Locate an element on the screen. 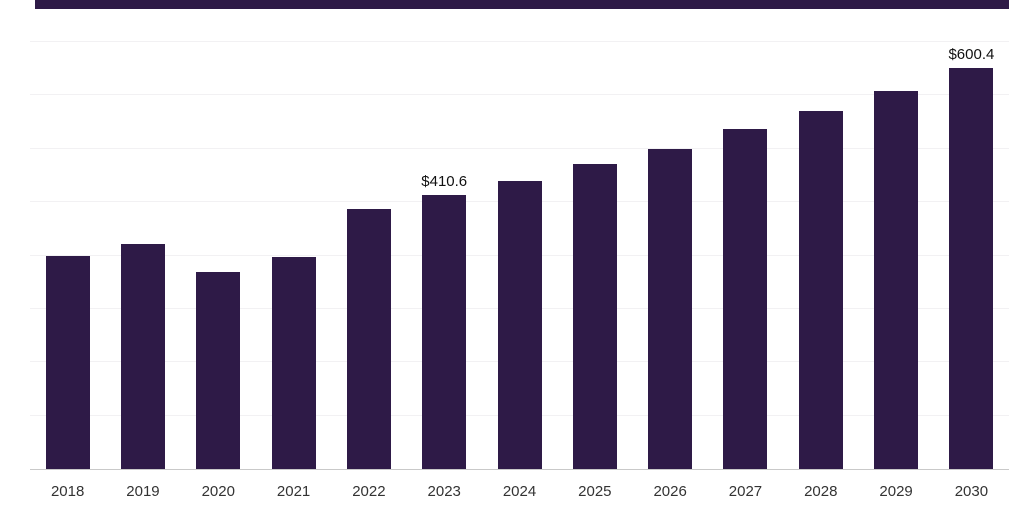 This screenshot has width=1024, height=512. data-label-2030: $600.4 is located at coordinates (971, 55).